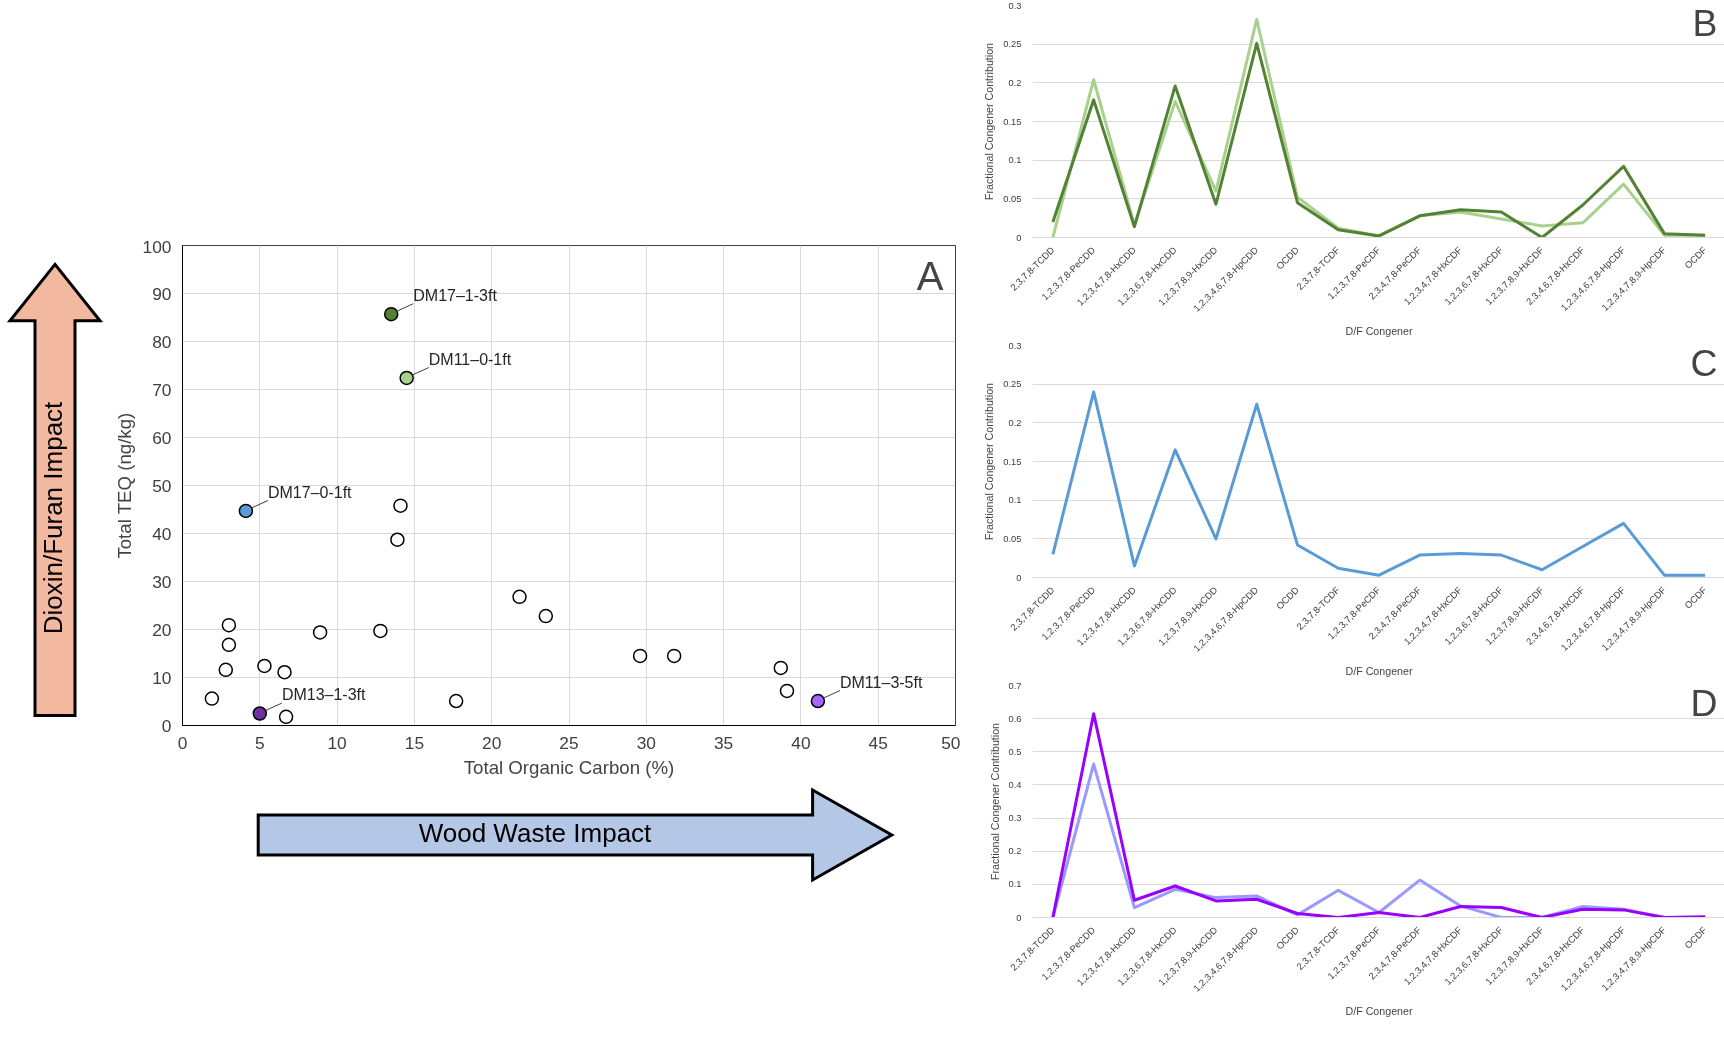 This screenshot has height=1048, width=1724. I want to click on annotation: DM17–1-3ft, so click(455, 295).